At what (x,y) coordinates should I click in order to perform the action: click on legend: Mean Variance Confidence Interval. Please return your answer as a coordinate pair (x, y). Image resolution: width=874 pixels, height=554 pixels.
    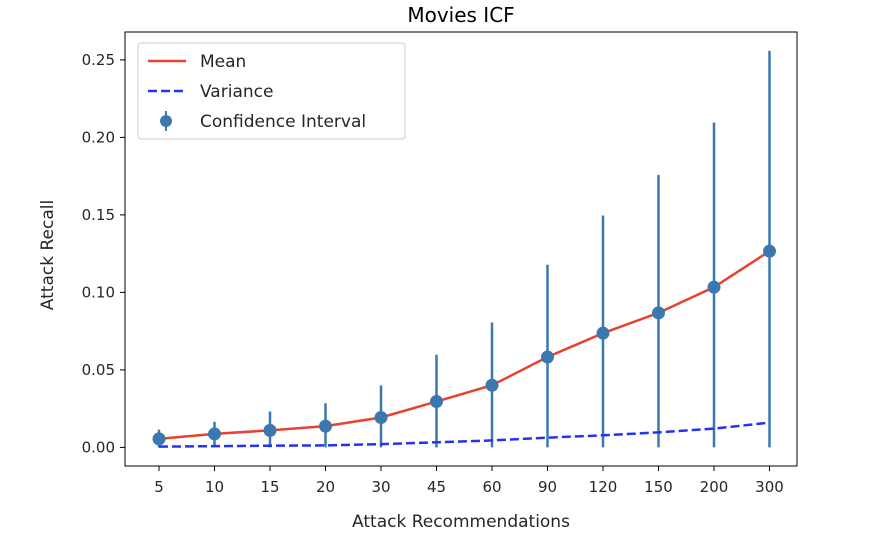
    Looking at the image, I should click on (271, 91).